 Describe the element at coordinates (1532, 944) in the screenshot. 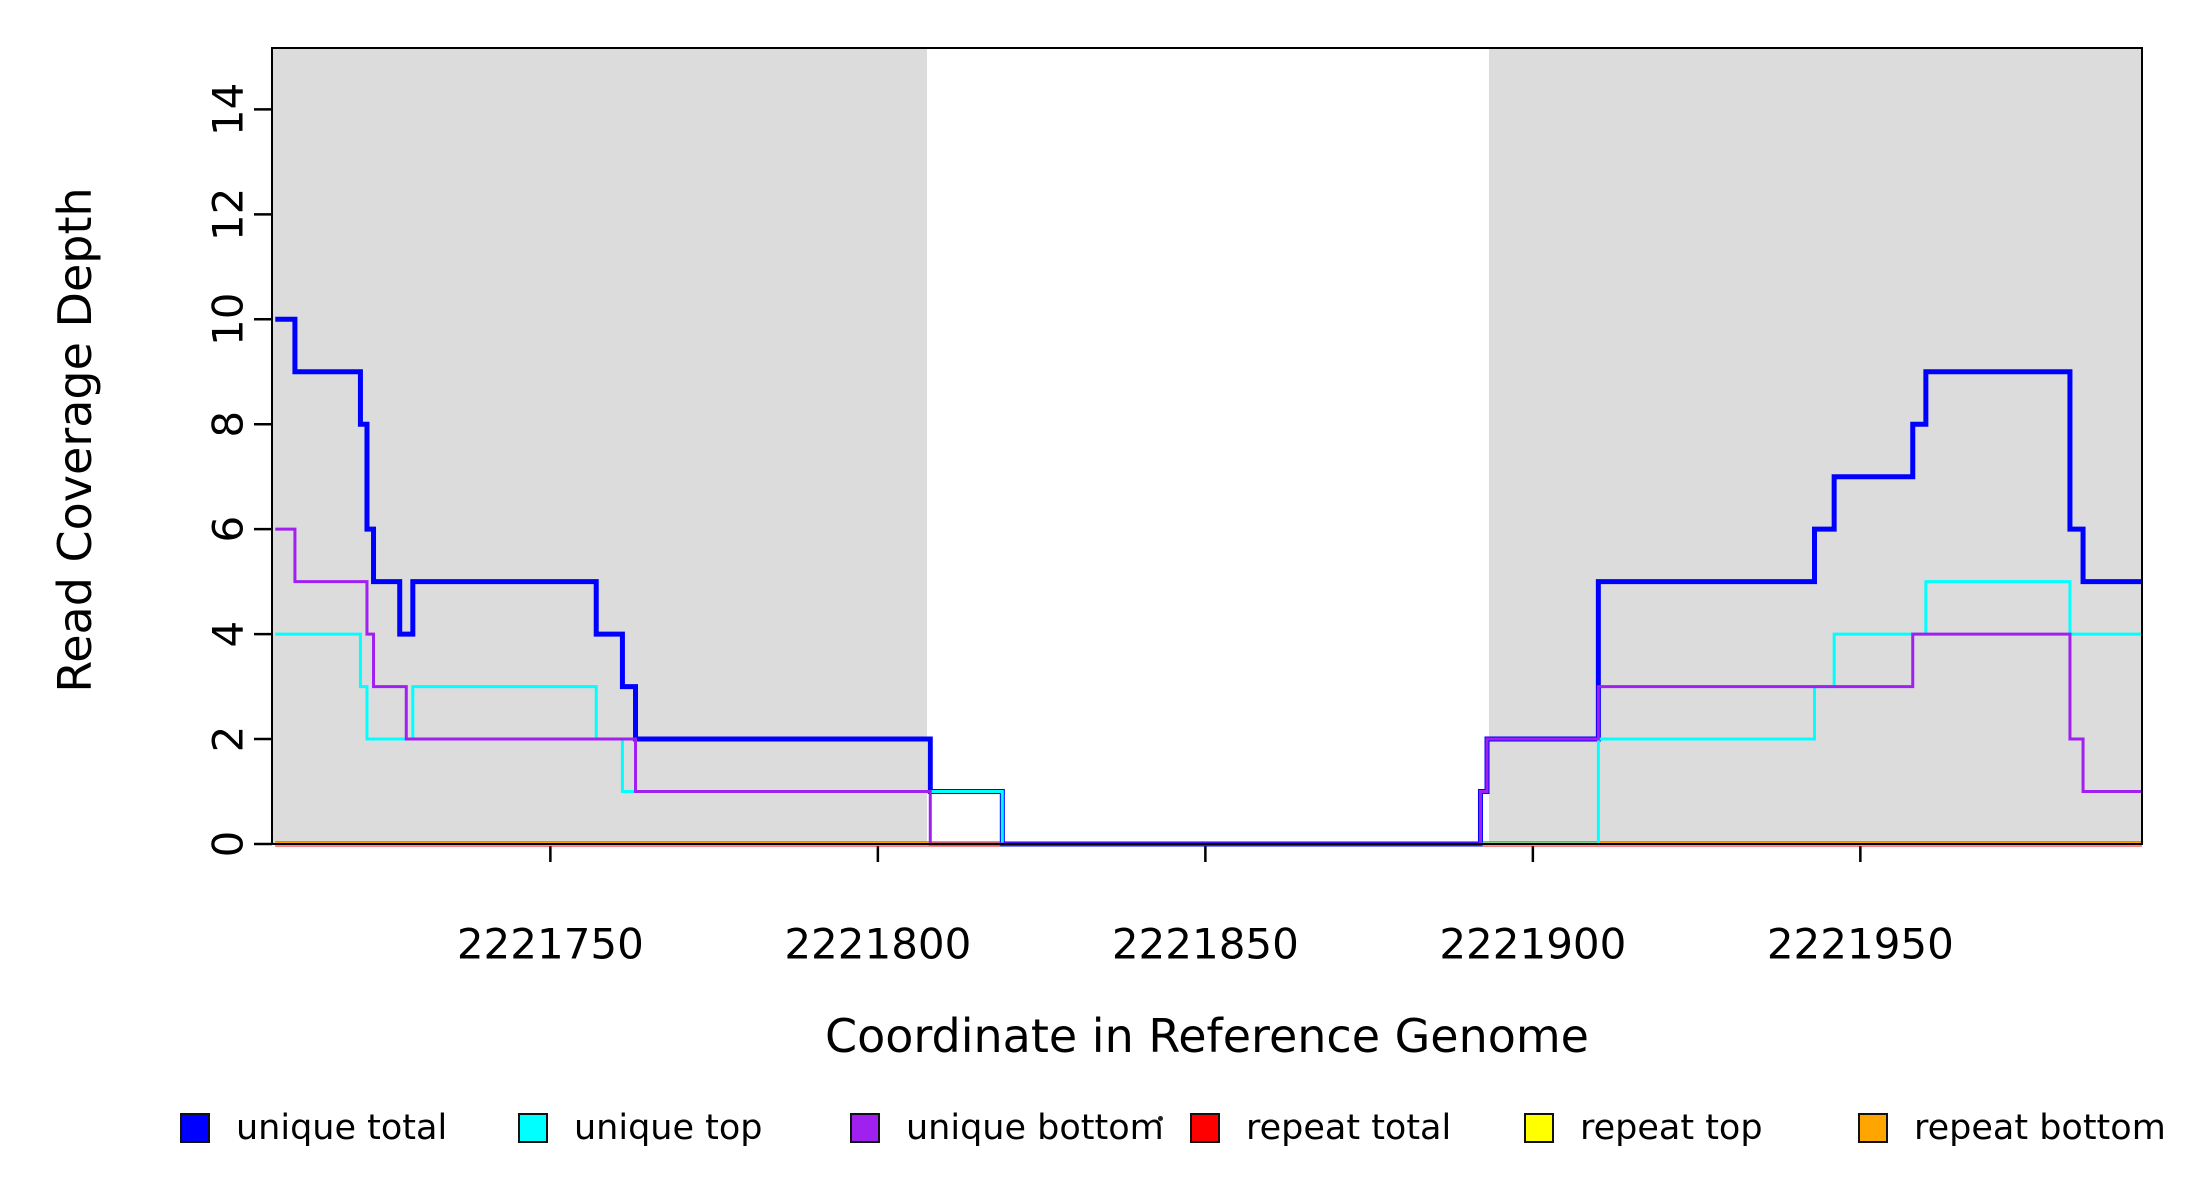

I see `x-tick-label: 2221900` at that location.